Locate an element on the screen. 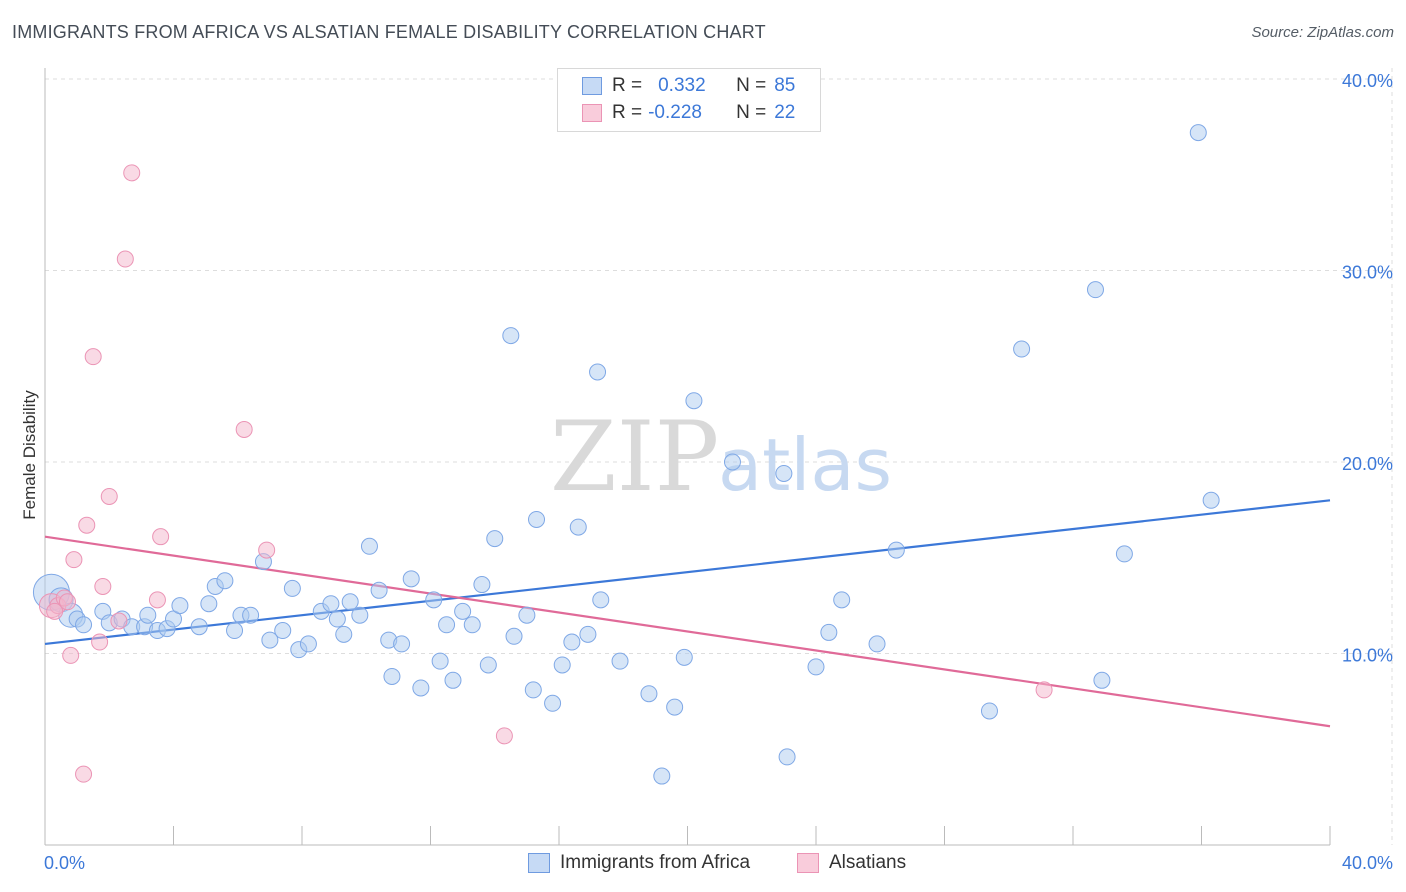 The image size is (1406, 892). bottom-legend-africa: Immigrants from Africa is located at coordinates (639, 863).